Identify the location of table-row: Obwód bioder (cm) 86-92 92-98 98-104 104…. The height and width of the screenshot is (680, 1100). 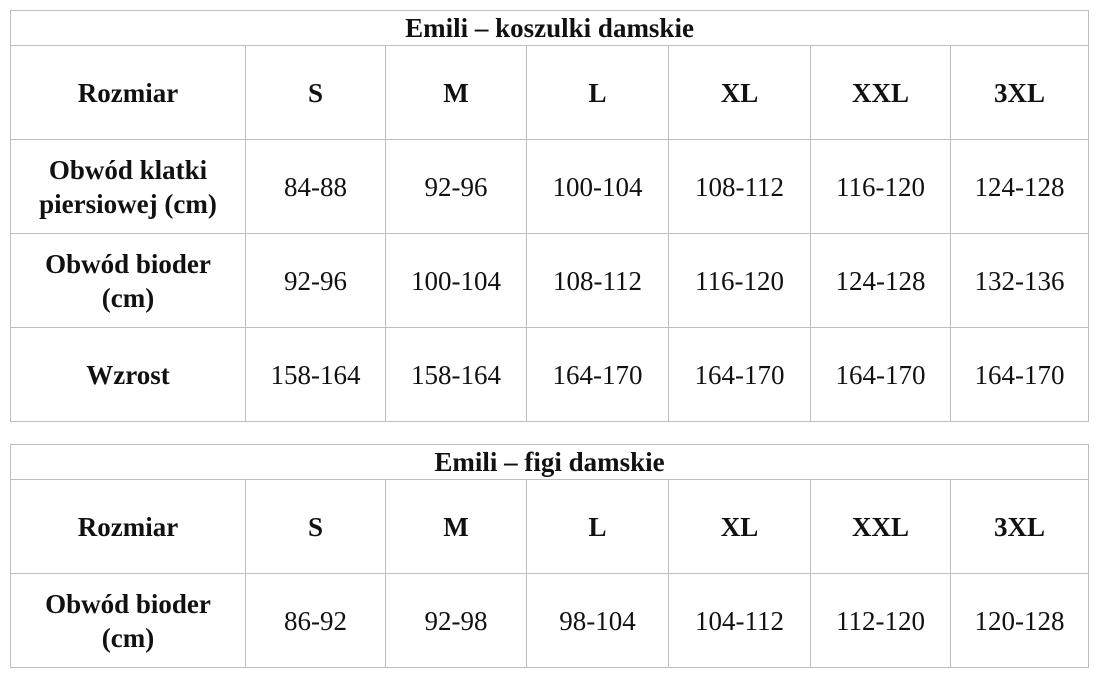
(550, 620).